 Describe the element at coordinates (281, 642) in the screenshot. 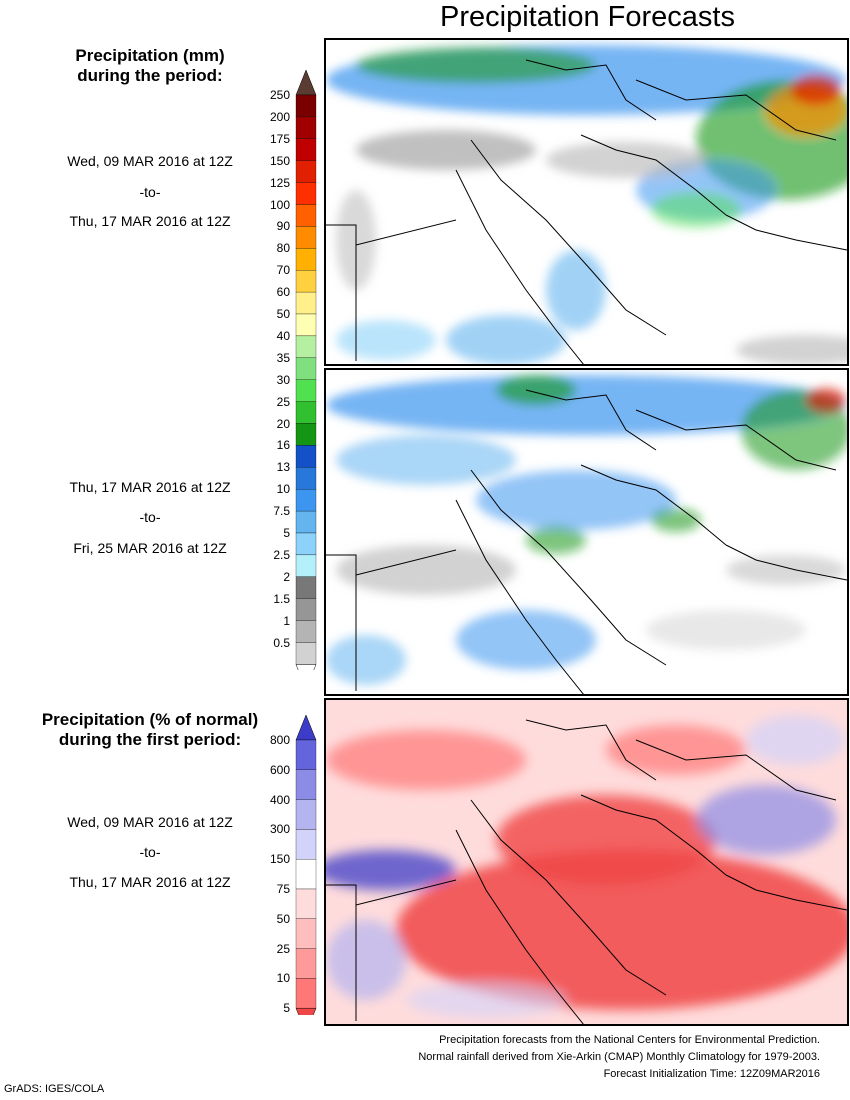

I see `colorbar-tick-label: 0.5` at that location.